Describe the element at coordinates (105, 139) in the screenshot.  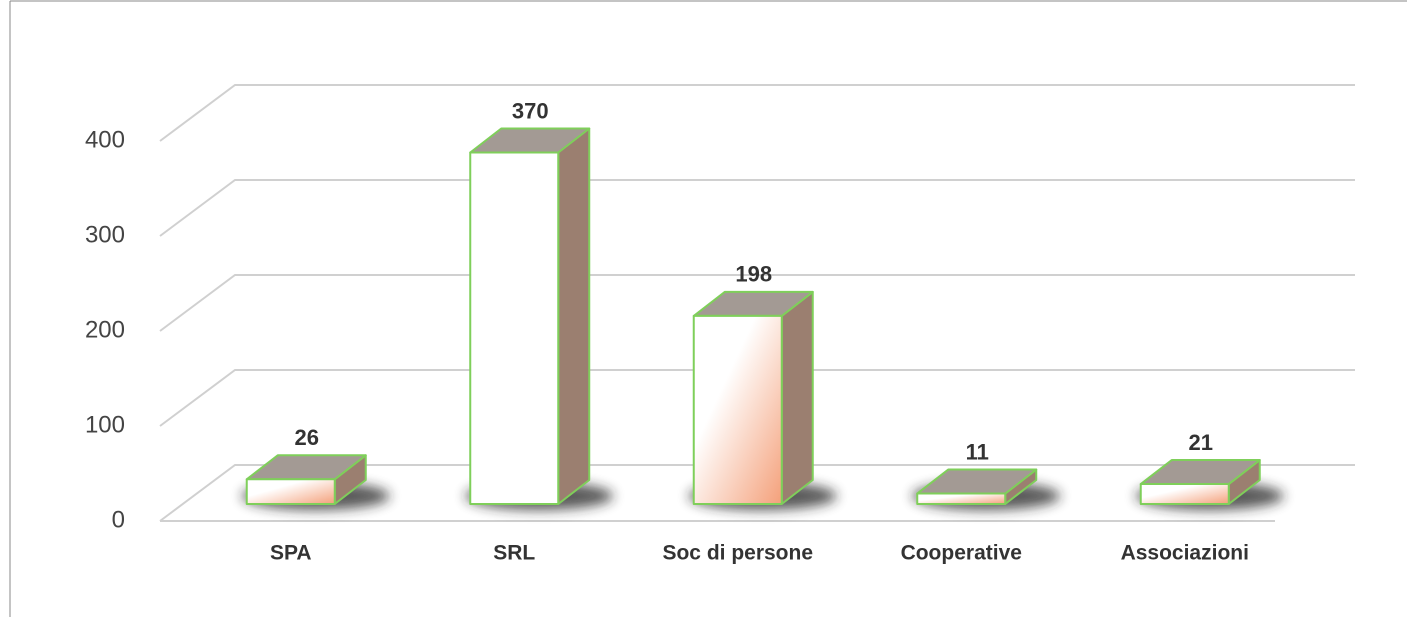
I see `y-tick-label: 400` at that location.